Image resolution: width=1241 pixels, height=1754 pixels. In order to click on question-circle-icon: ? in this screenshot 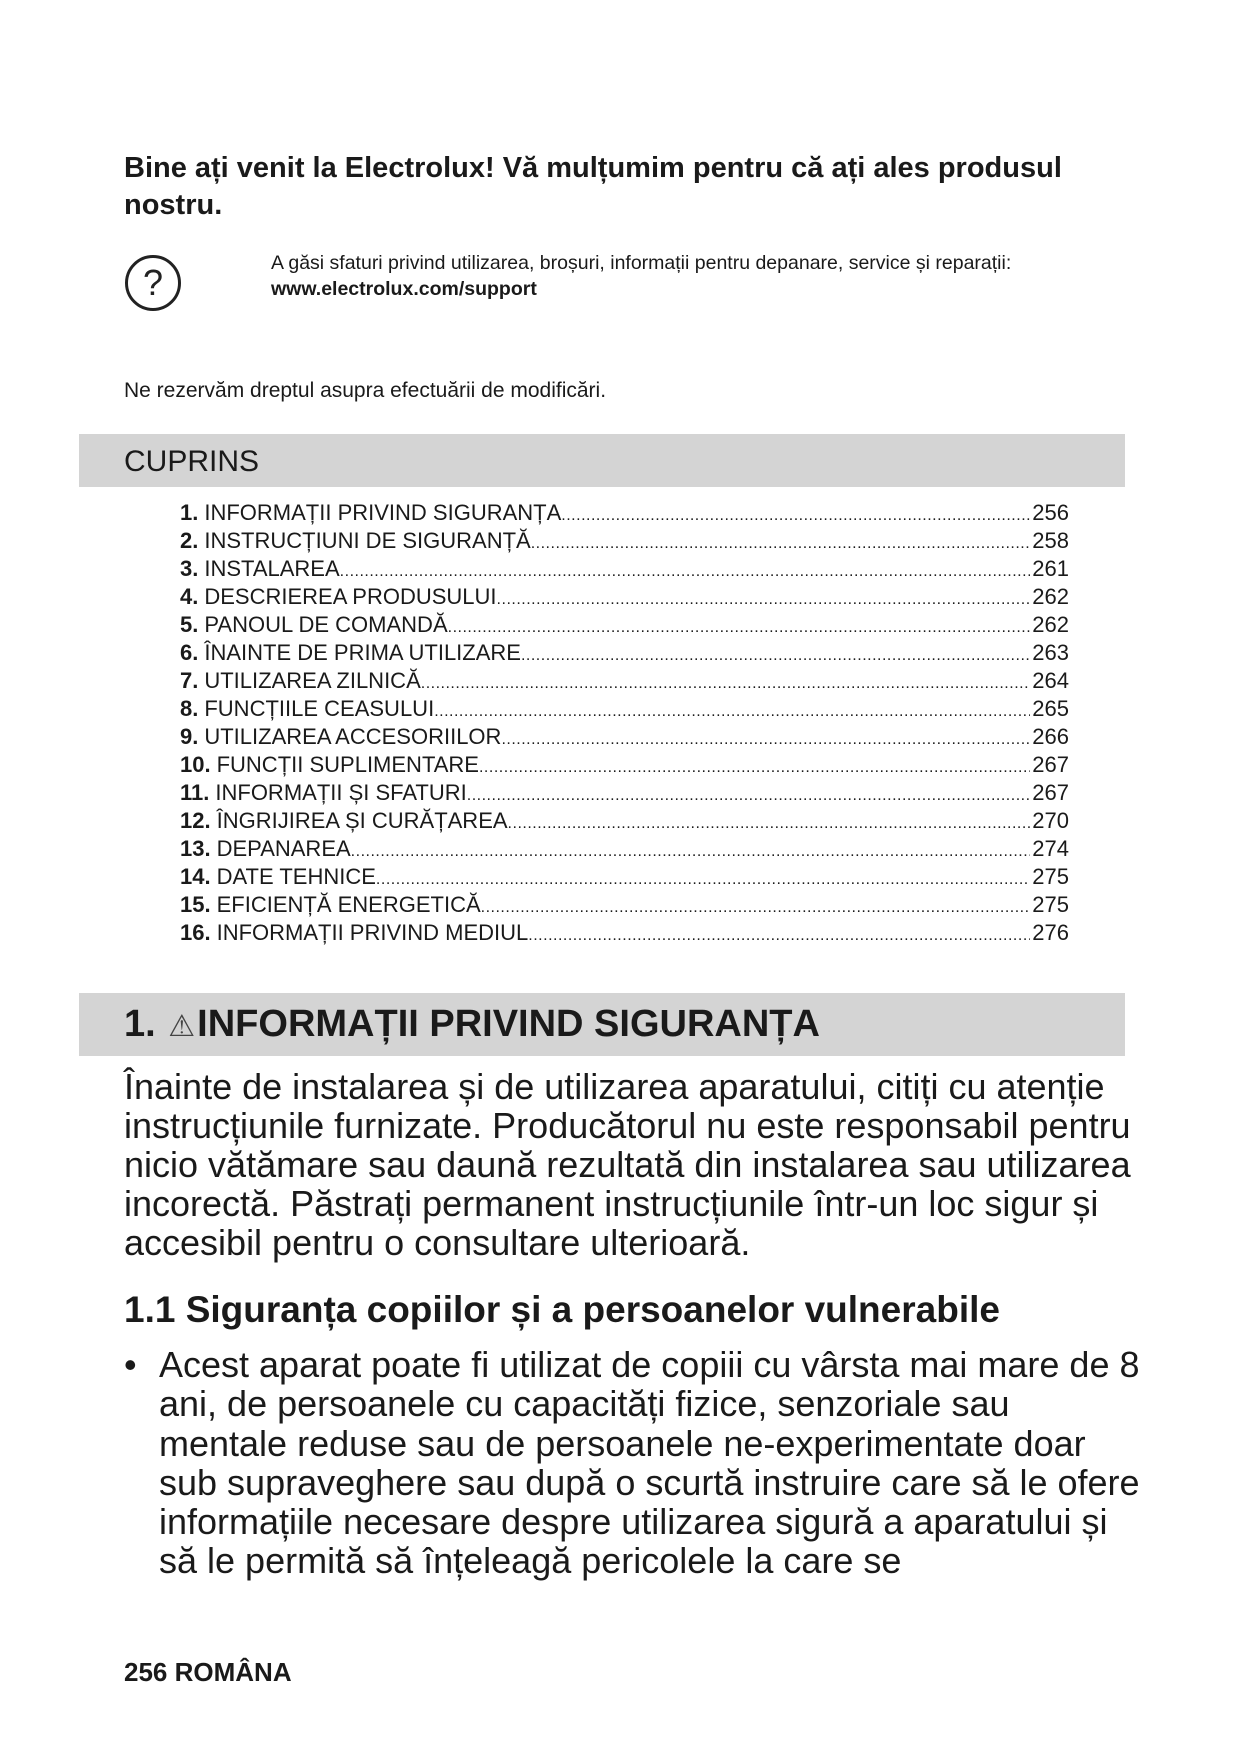, I will do `click(153, 283)`.